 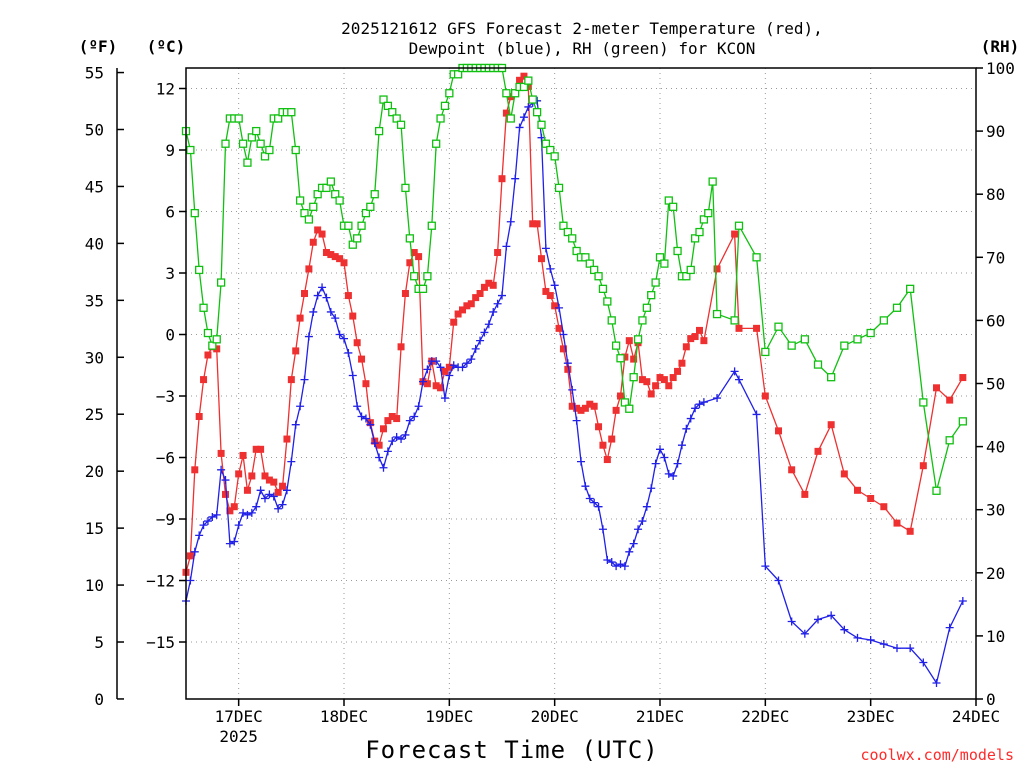 What do you see at coordinates (995, 510) in the screenshot?
I see `rh-tick-label: 30` at bounding box center [995, 510].